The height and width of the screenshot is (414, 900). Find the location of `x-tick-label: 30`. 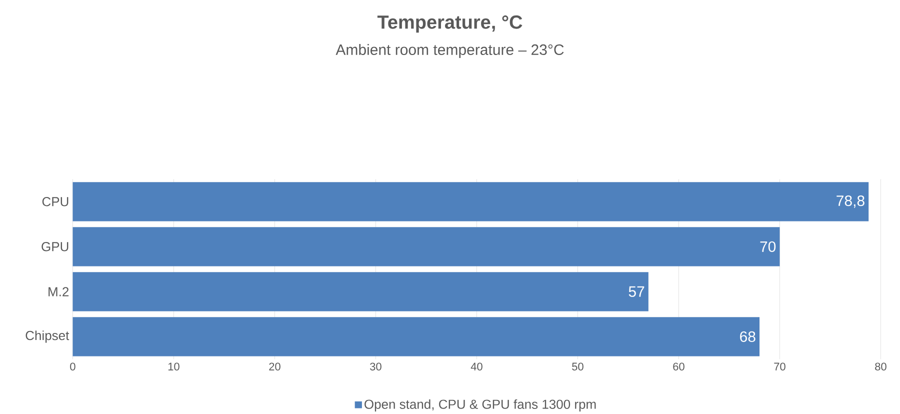

x-tick-label: 30 is located at coordinates (376, 366).